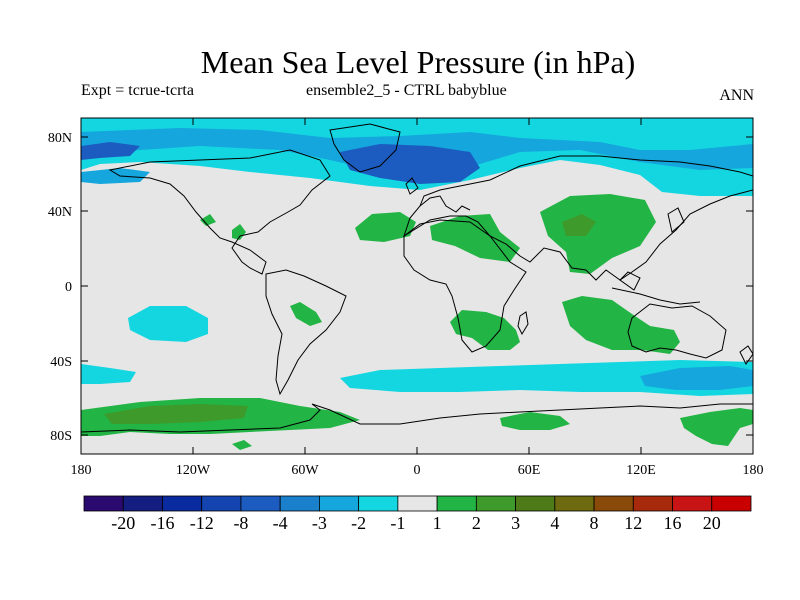 The width and height of the screenshot is (800, 600). I want to click on lon-tick-label: 60E, so click(529, 470).